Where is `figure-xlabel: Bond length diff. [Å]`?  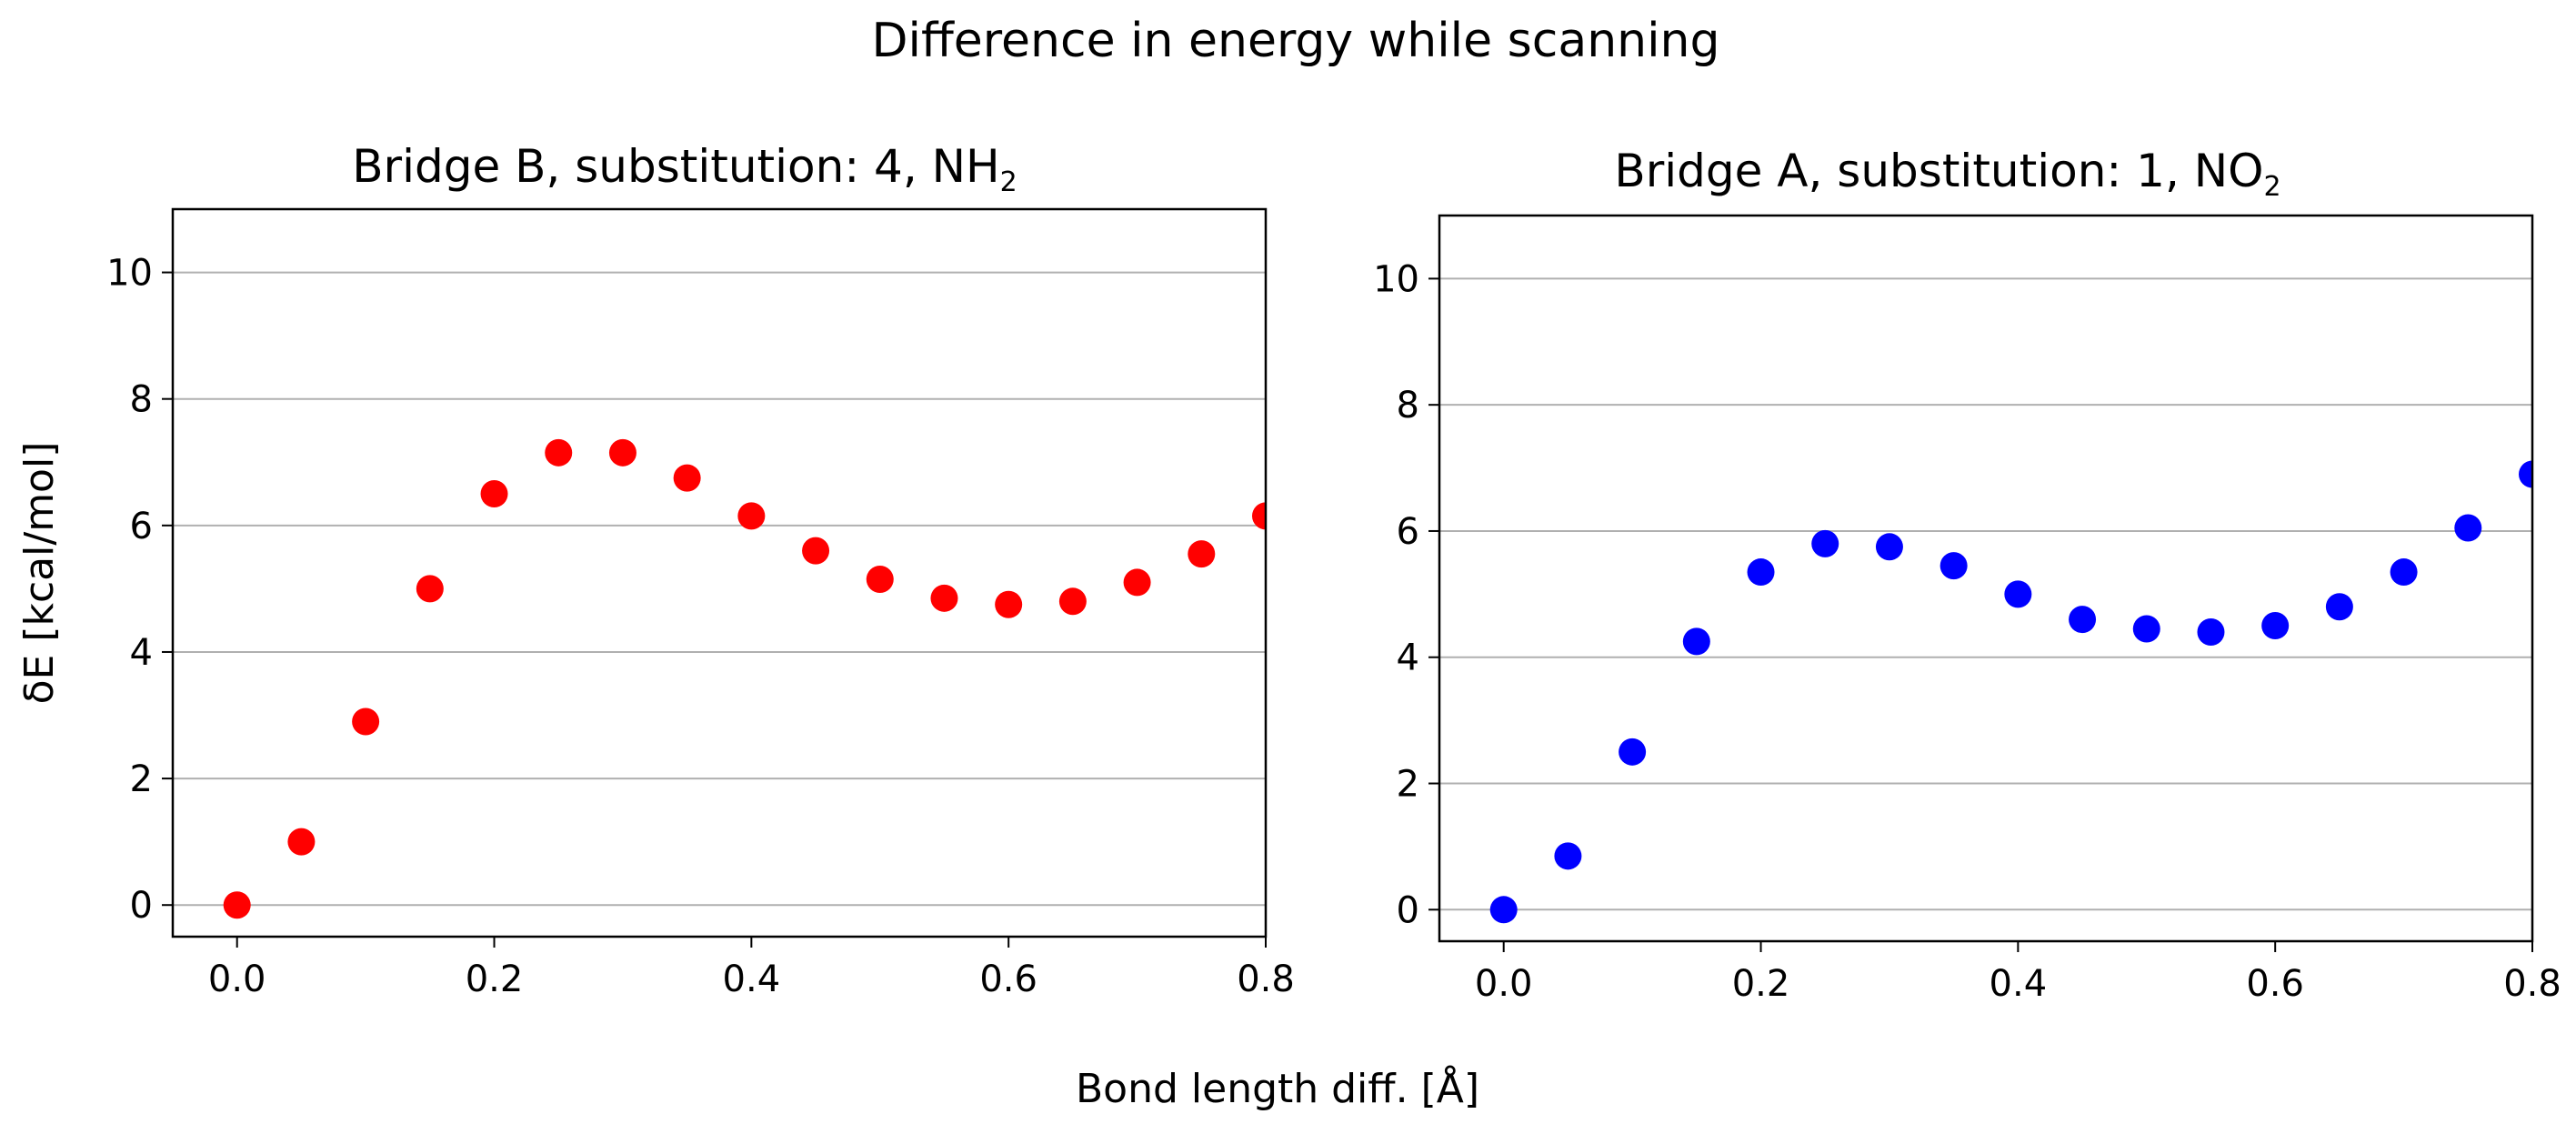 figure-xlabel: Bond length diff. [Å] is located at coordinates (1277, 1088).